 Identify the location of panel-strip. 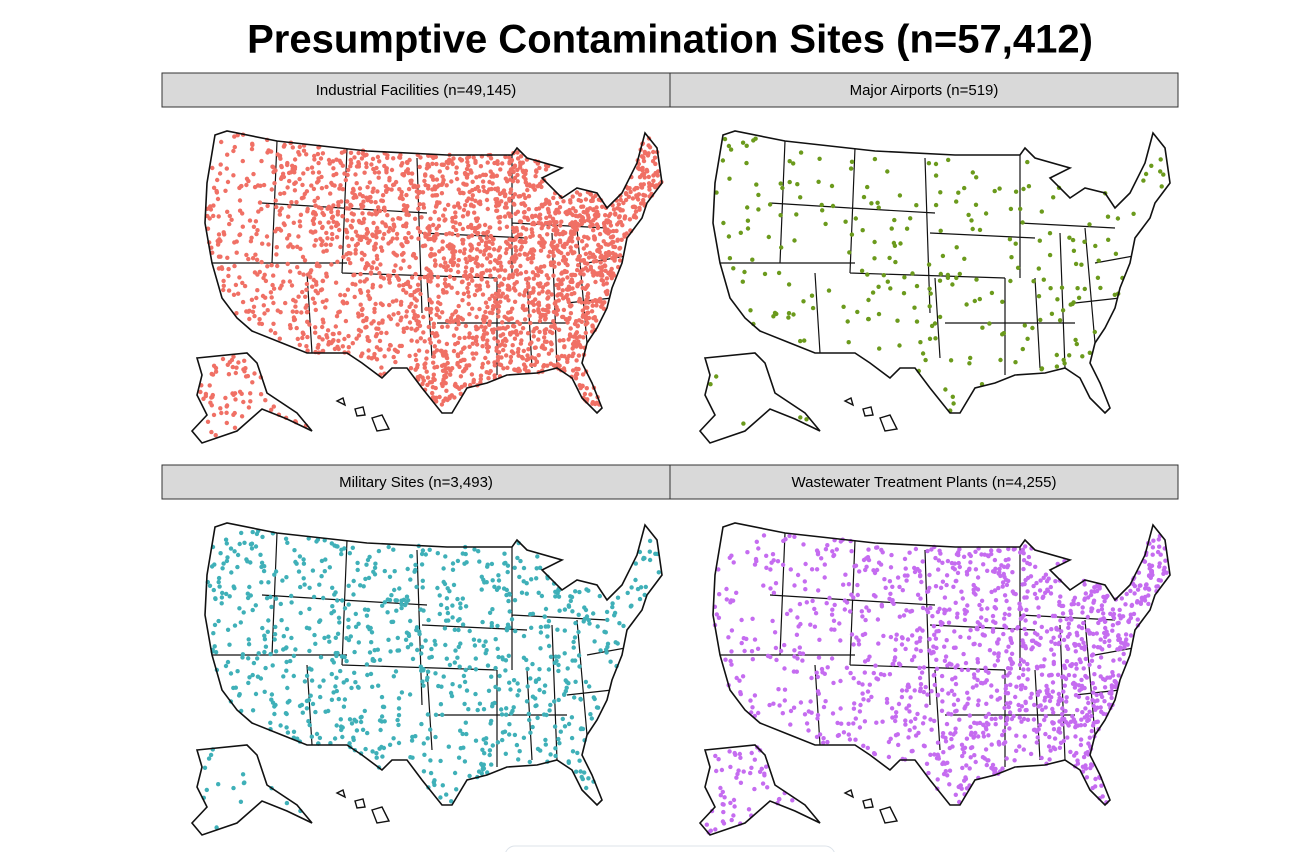
(924, 90).